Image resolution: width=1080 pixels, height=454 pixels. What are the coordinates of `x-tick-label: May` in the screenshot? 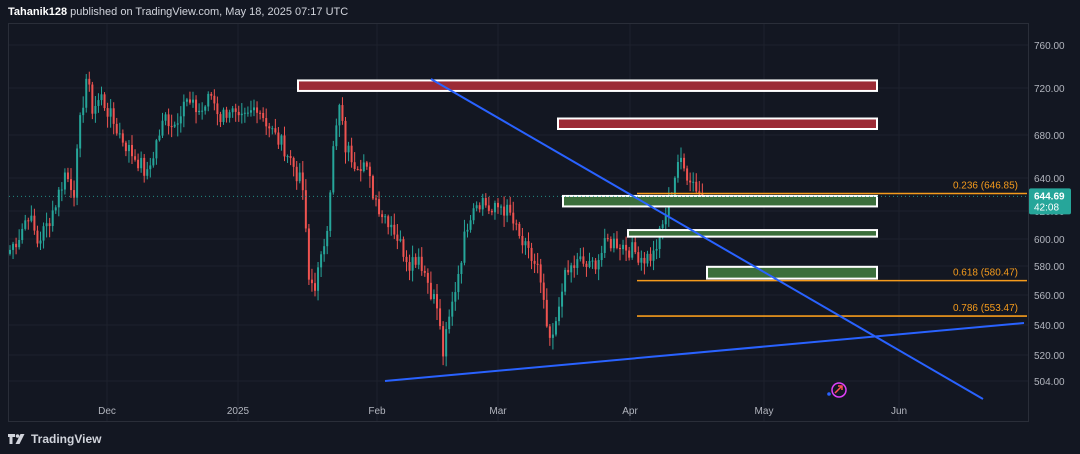 It's located at (764, 411).